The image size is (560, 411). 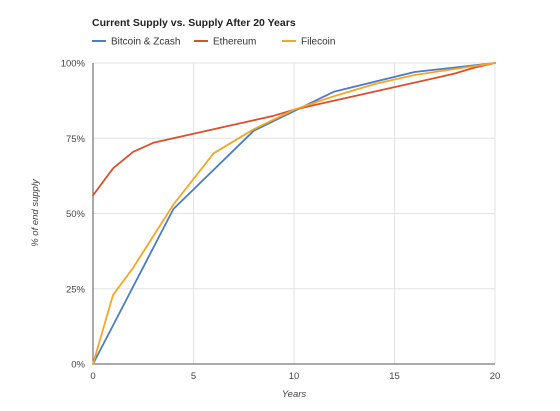 What do you see at coordinates (234, 42) in the screenshot?
I see `legend-label-ethereum: Ethereum` at bounding box center [234, 42].